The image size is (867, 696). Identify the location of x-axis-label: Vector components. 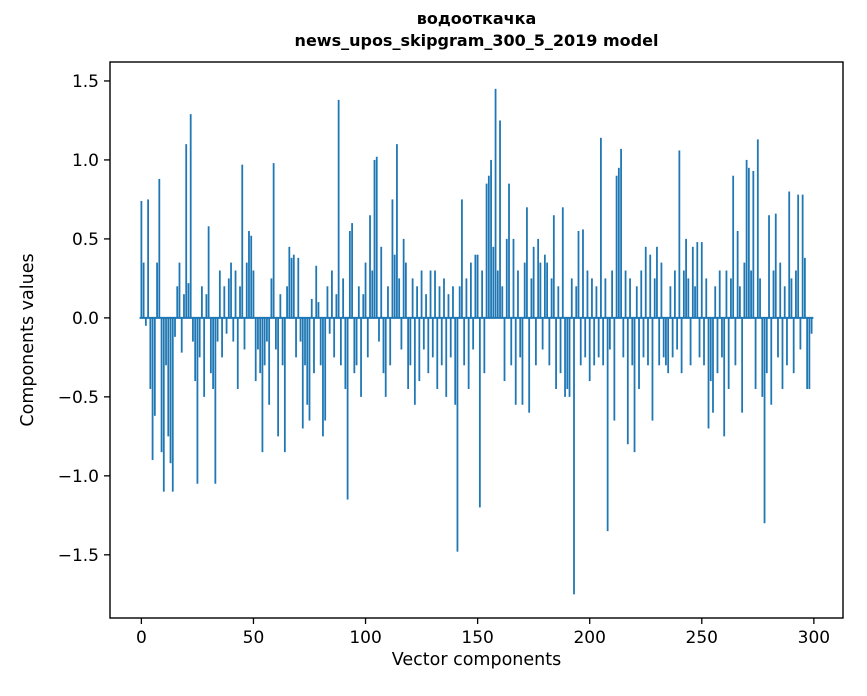
(476, 660).